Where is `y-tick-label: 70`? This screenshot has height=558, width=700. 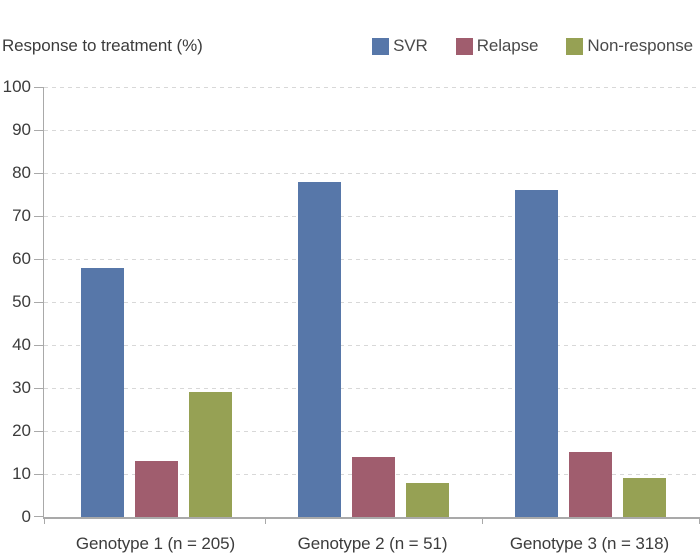
y-tick-label: 70 is located at coordinates (21, 215).